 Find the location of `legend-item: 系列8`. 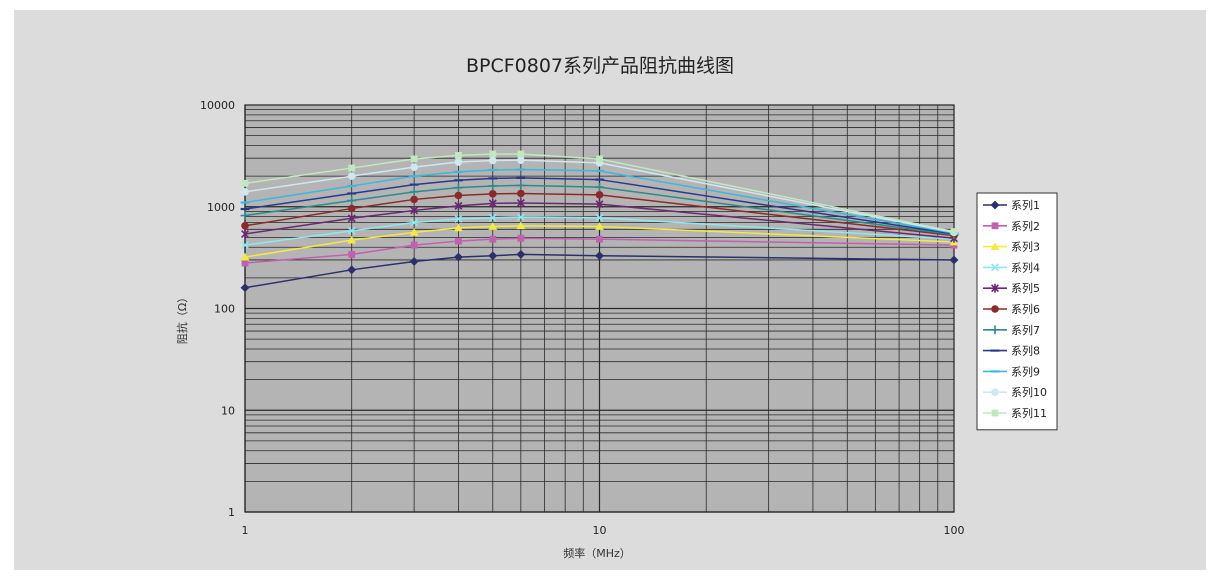

legend-item: 系列8 is located at coordinates (1011, 351).